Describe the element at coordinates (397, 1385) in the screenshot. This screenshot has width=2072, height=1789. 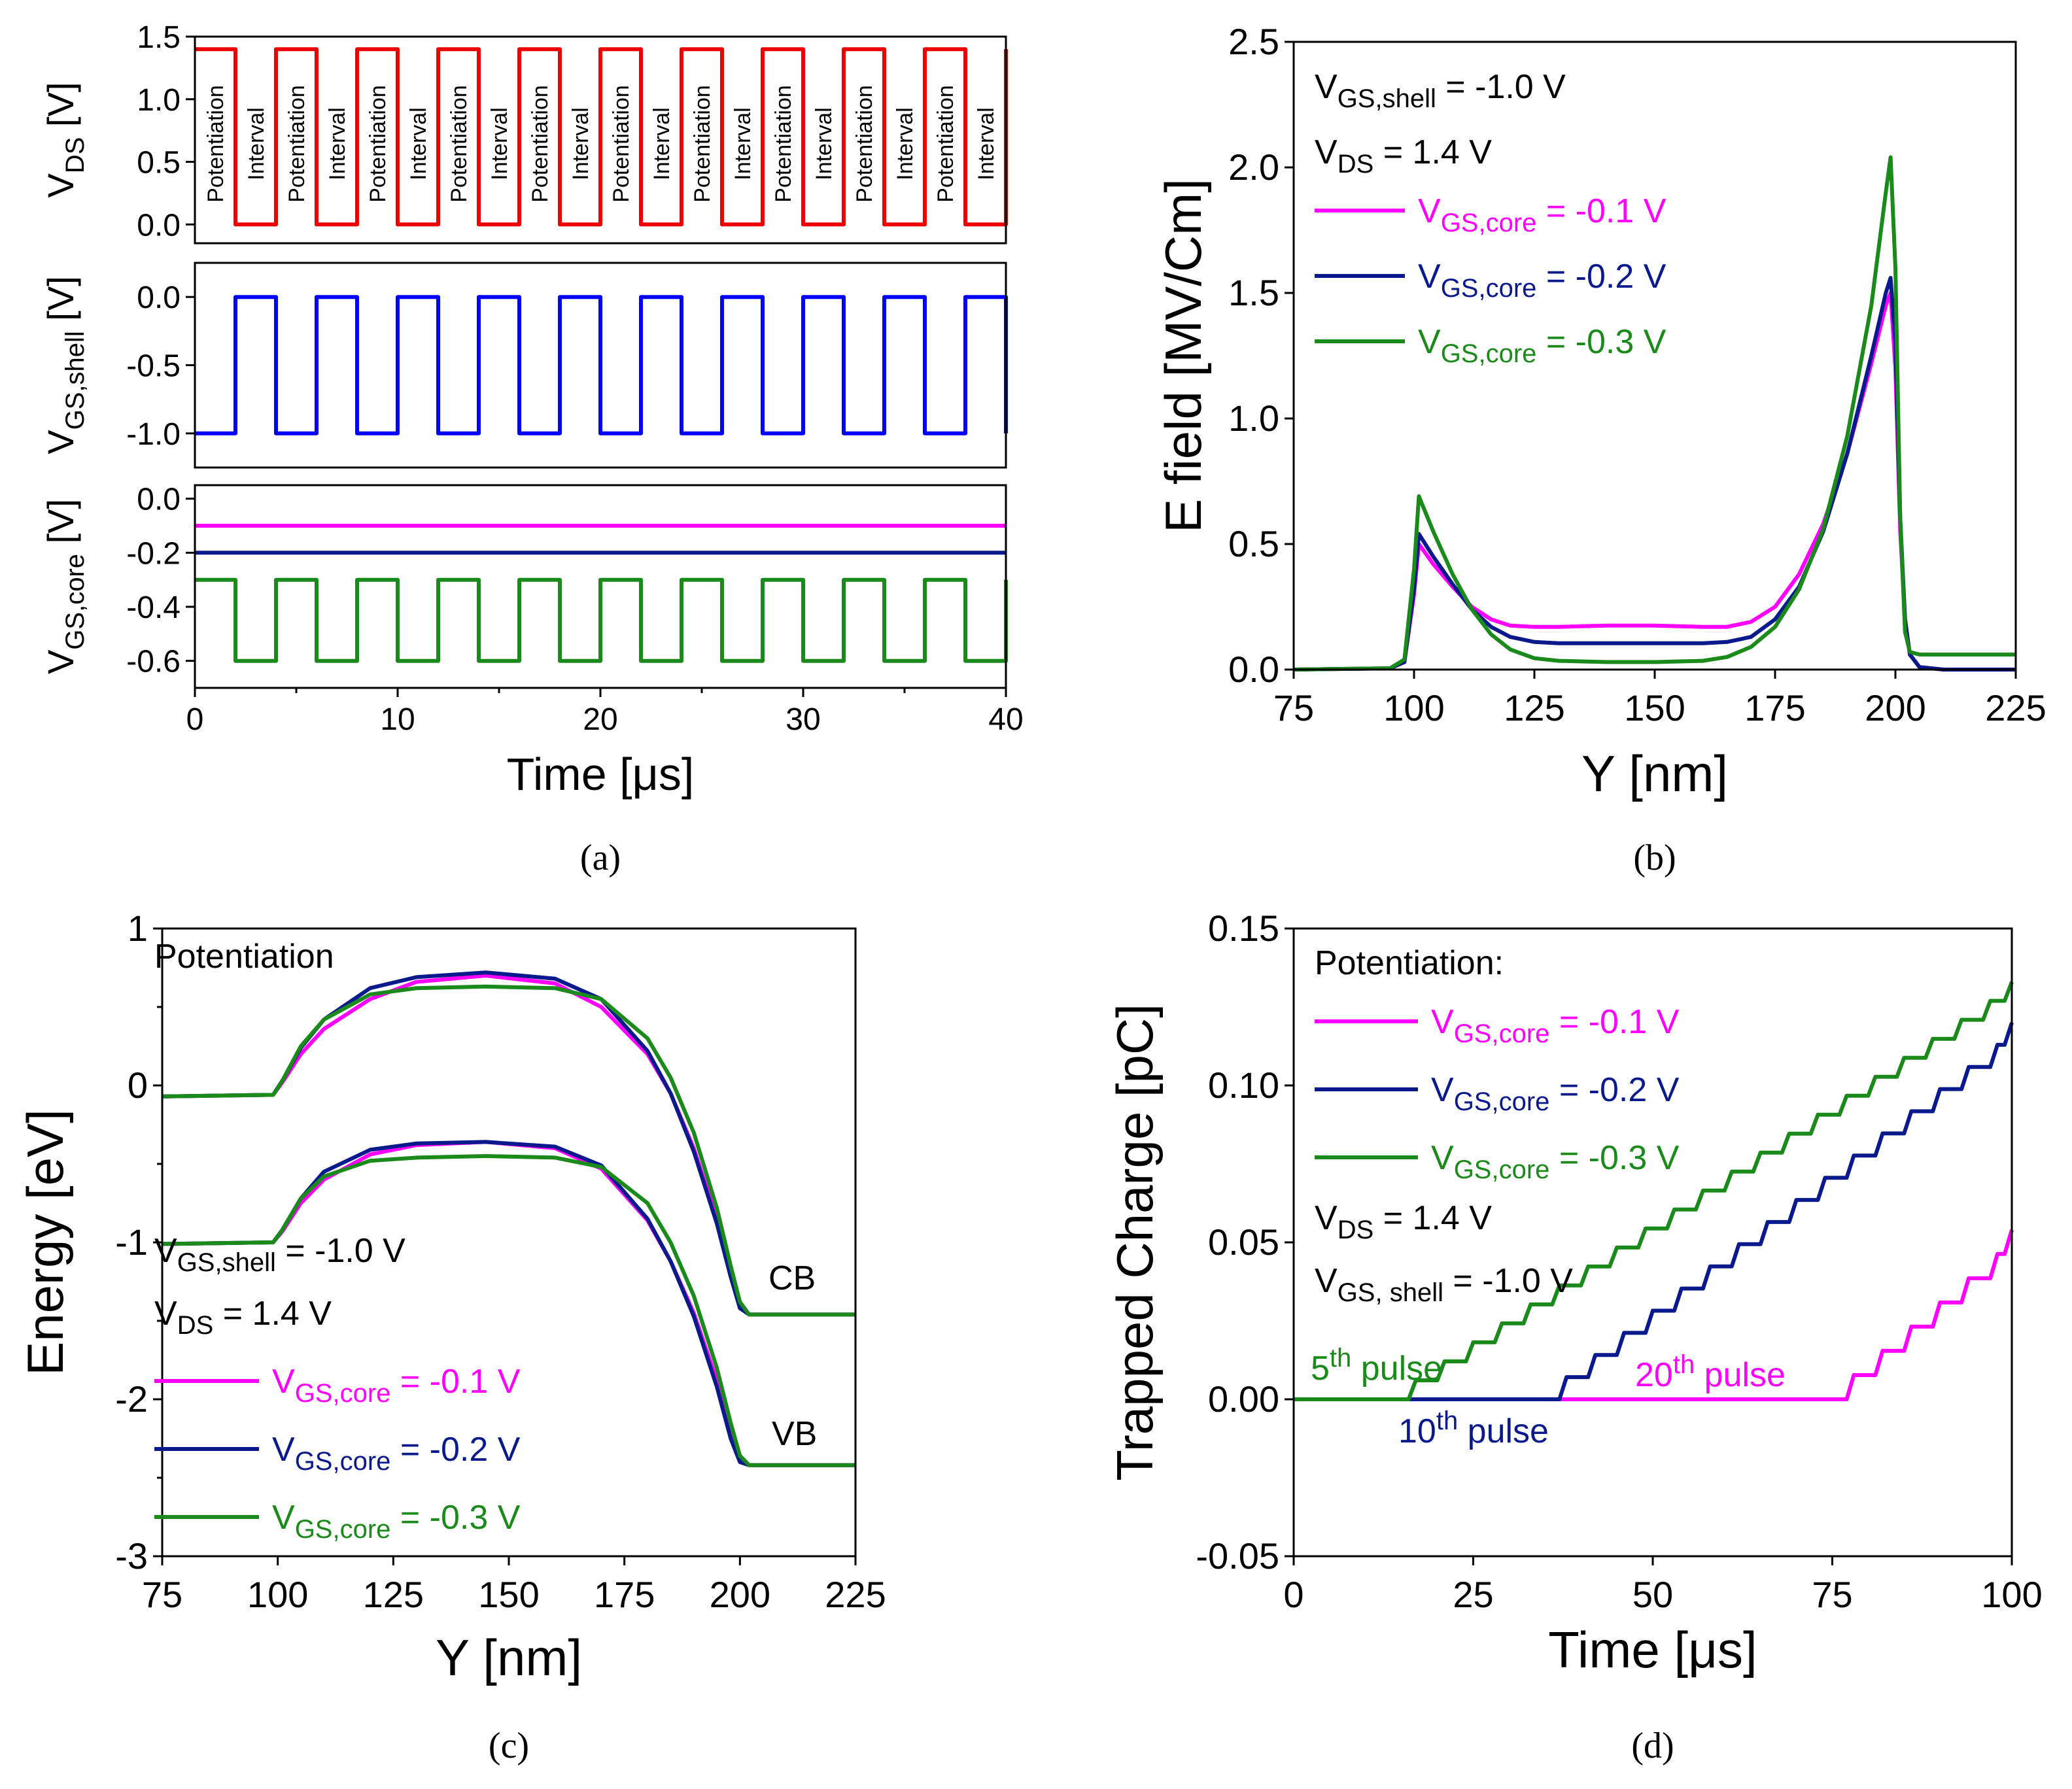
I see `legend-label-c: VGS,core = -0.1 V` at that location.